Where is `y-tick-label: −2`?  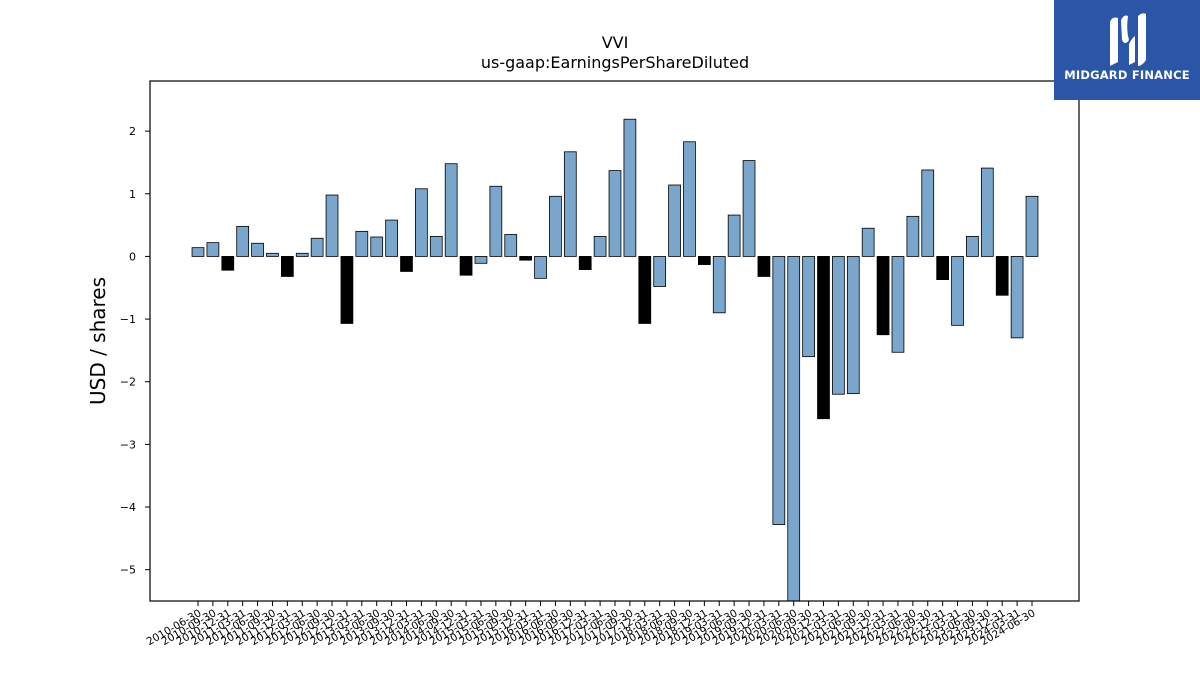 y-tick-label: −2 is located at coordinates (128, 382).